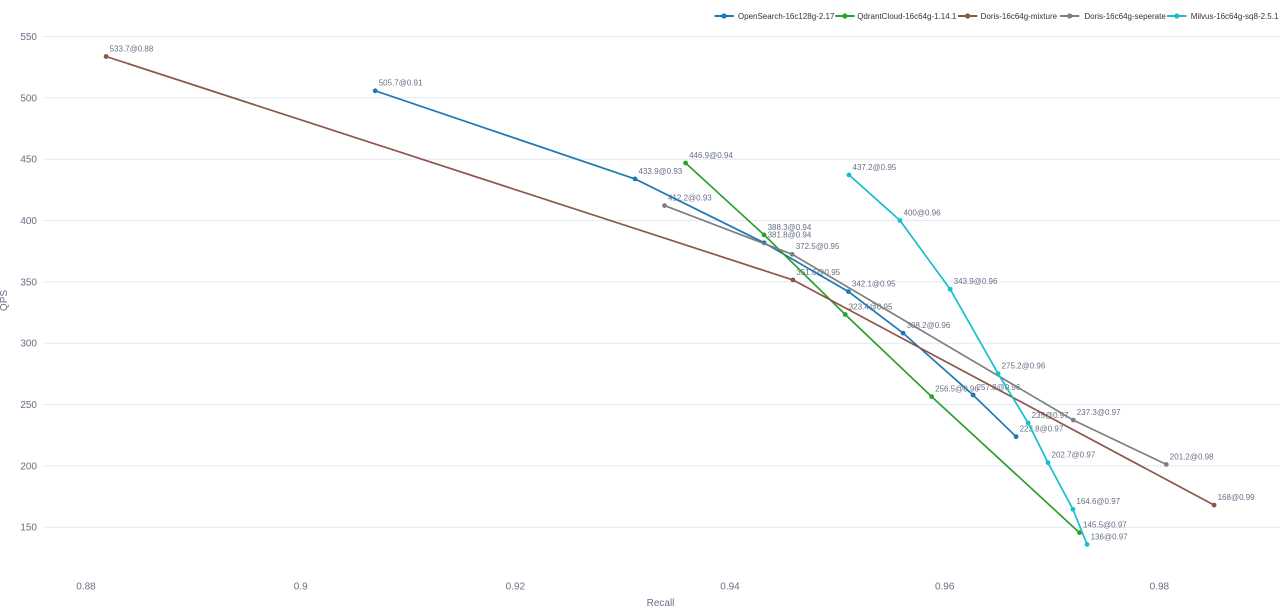 This screenshot has height=612, width=1280. I want to click on svg-text: 0.96, so click(945, 587).